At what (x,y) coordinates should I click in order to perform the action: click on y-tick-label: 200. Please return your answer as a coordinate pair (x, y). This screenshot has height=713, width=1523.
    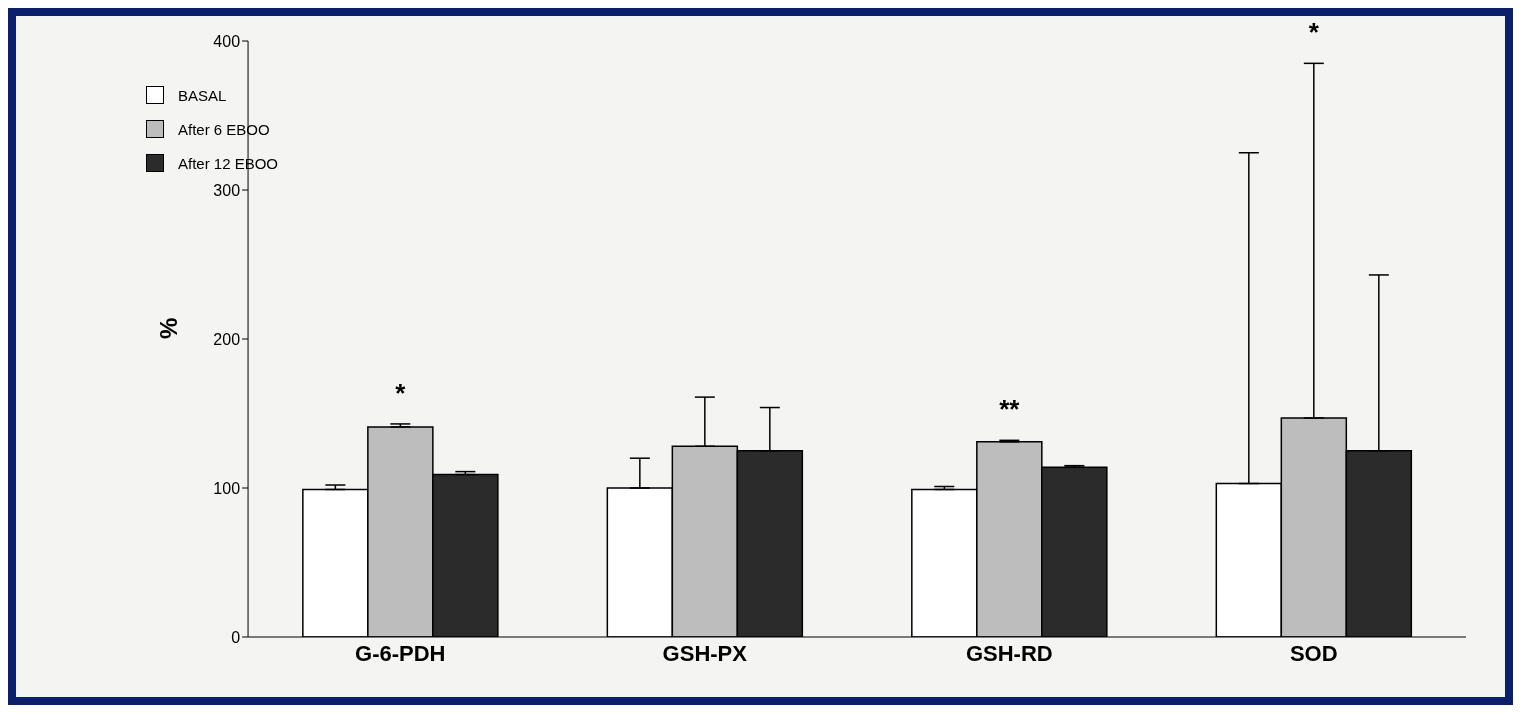
    Looking at the image, I should click on (227, 339).